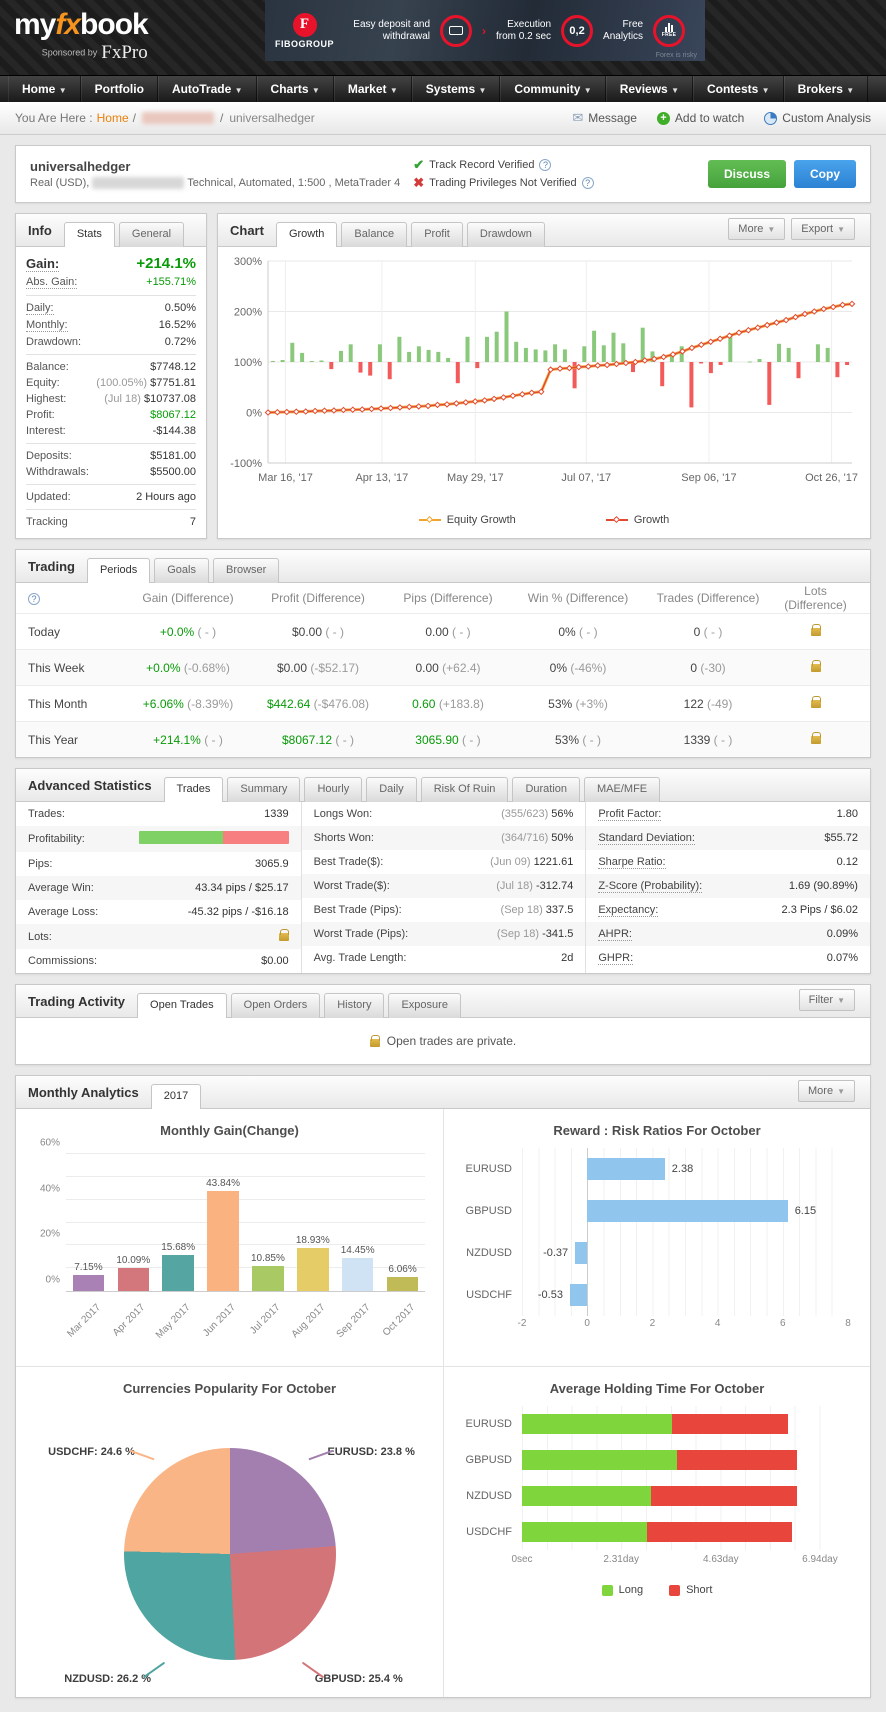 The width and height of the screenshot is (886, 1712). What do you see at coordinates (655, 1460) in the screenshot?
I see `holding-time-row-gbpusd: GBPUSD` at bounding box center [655, 1460].